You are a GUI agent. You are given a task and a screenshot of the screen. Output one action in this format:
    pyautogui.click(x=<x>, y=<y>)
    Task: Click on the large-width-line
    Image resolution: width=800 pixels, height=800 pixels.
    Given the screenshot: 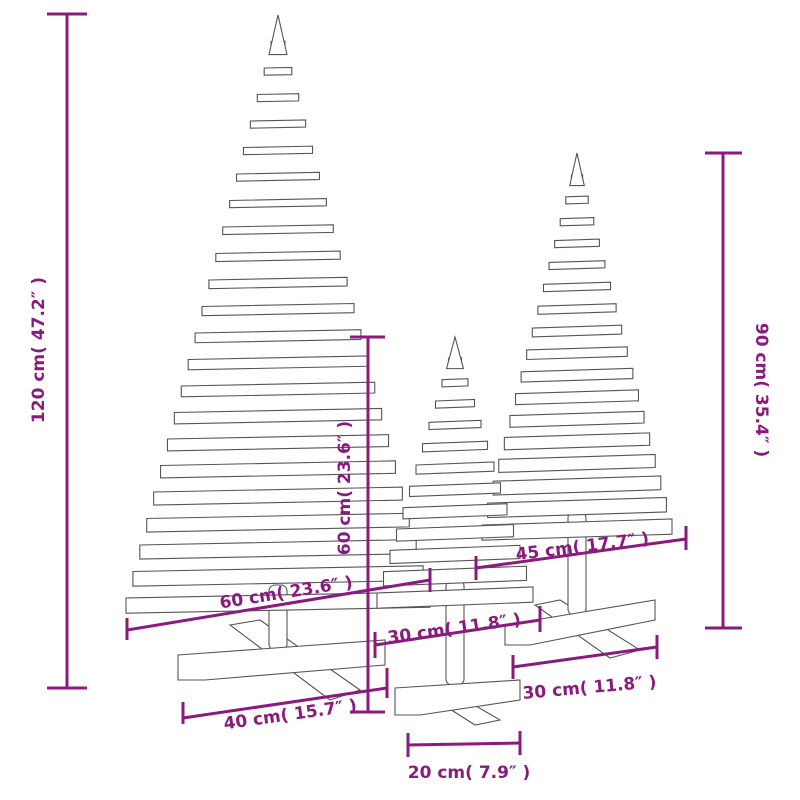 What is the action you would take?
    pyautogui.click(x=278, y=604)
    